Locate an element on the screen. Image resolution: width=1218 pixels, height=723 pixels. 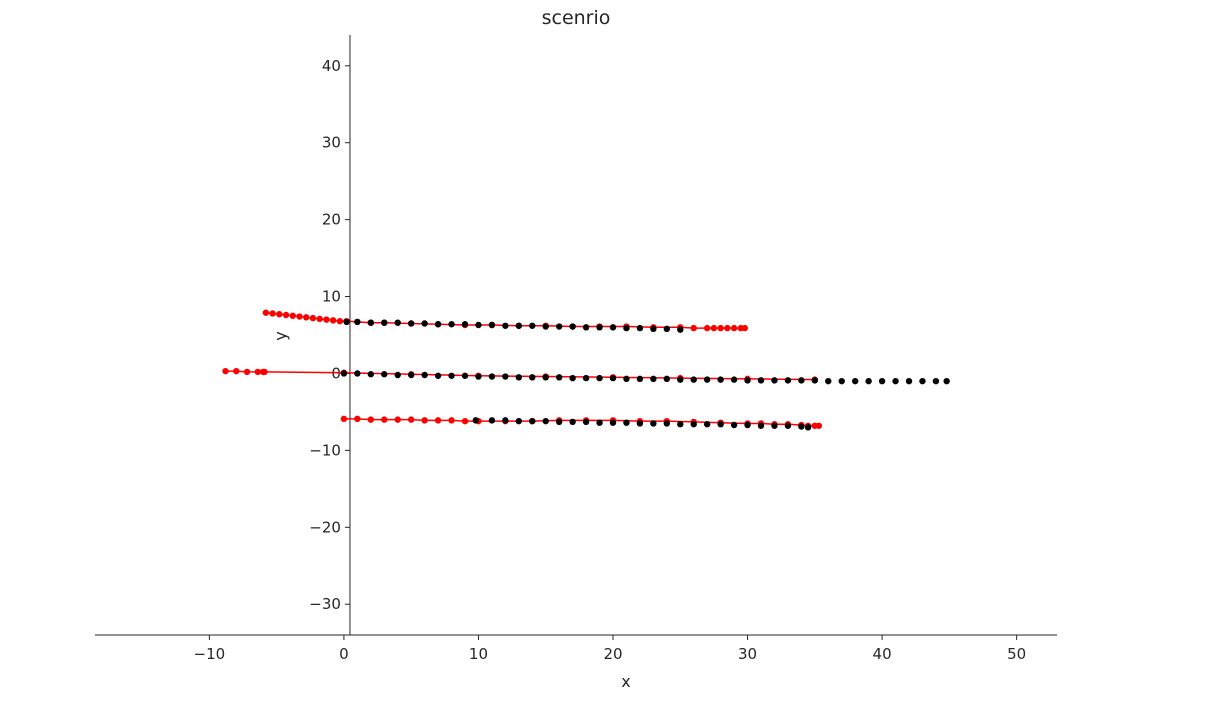
x-tick-label: 10 is located at coordinates (478, 654).